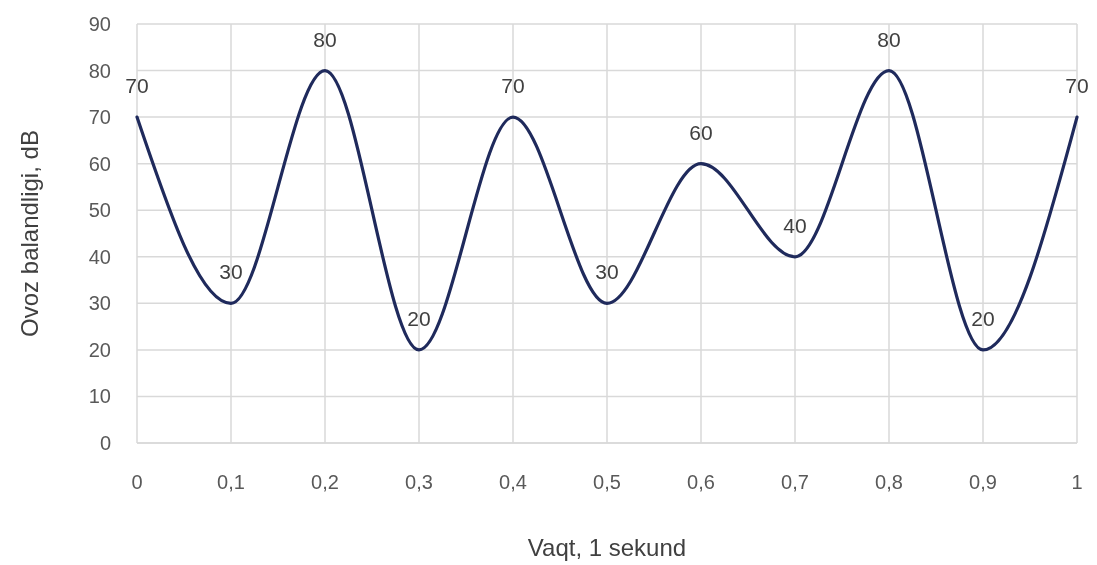 This screenshot has height=565, width=1097. Describe the element at coordinates (99, 117) in the screenshot. I see `y-tick-label: 70` at that location.